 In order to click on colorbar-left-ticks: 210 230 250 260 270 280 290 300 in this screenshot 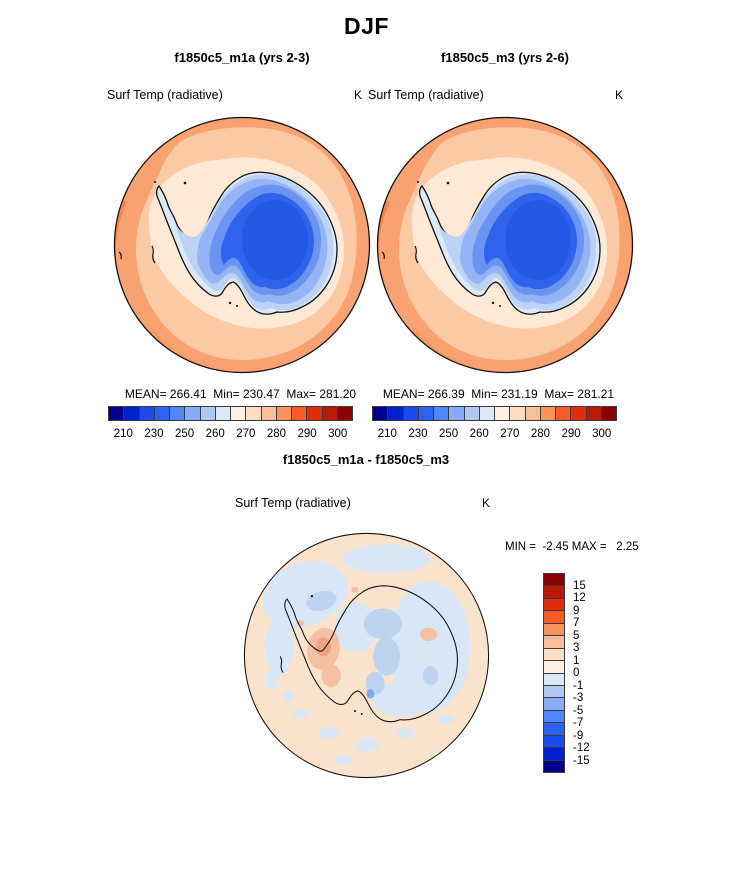, I will do `click(230, 434)`.